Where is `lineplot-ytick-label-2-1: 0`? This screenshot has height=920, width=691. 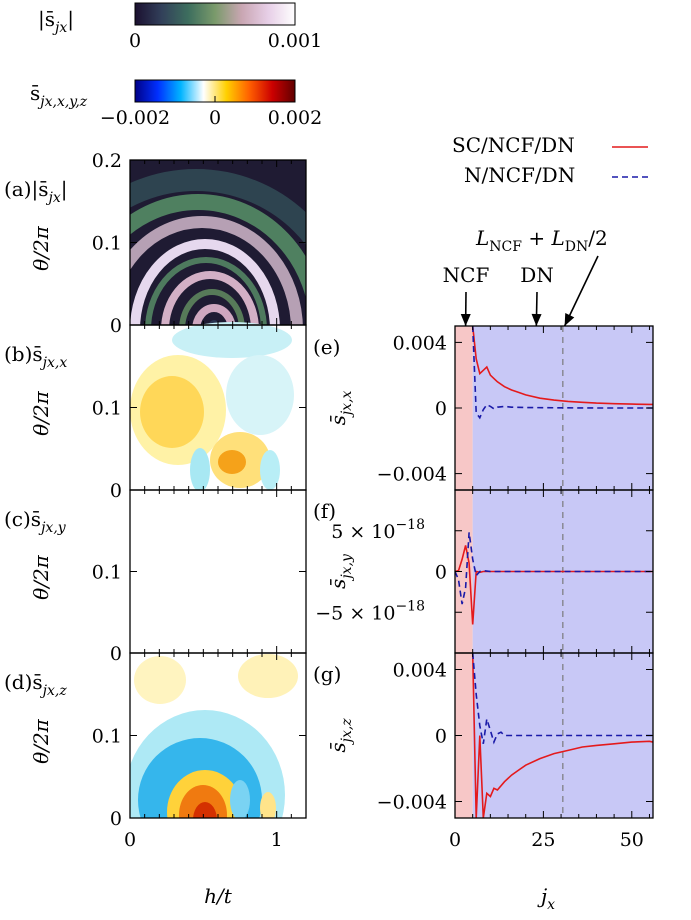
lineplot-ytick-label-2-1: 0 is located at coordinates (441, 737).